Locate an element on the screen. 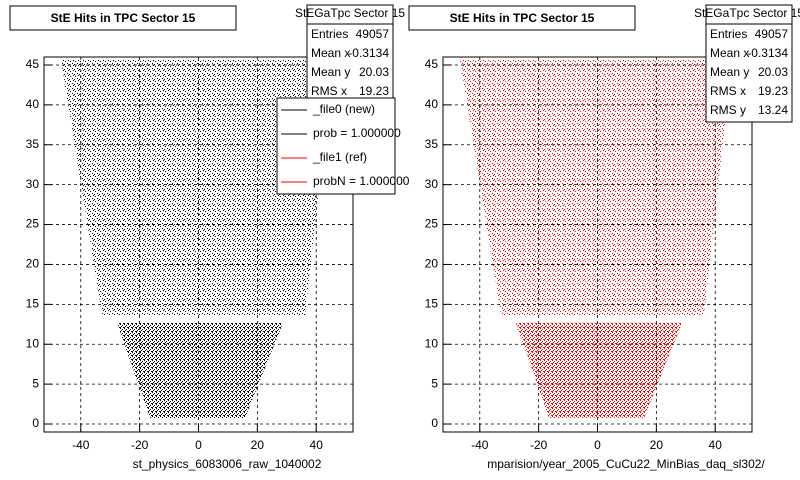  stats-box is located at coordinates (350, 54).